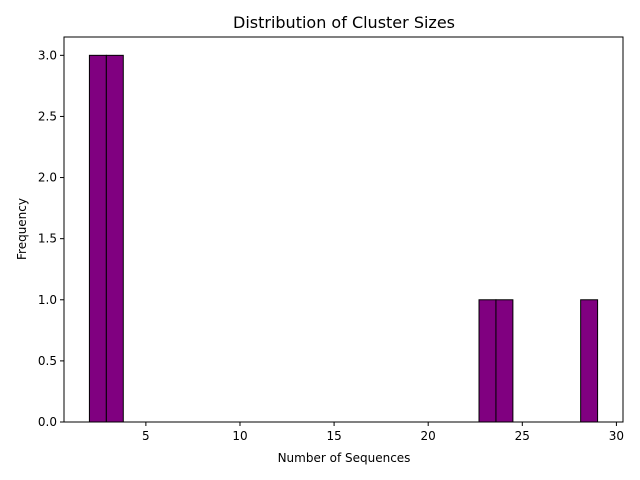 This screenshot has height=480, width=640. What do you see at coordinates (47, 55) in the screenshot?
I see `y-tick-label: 3.0` at bounding box center [47, 55].